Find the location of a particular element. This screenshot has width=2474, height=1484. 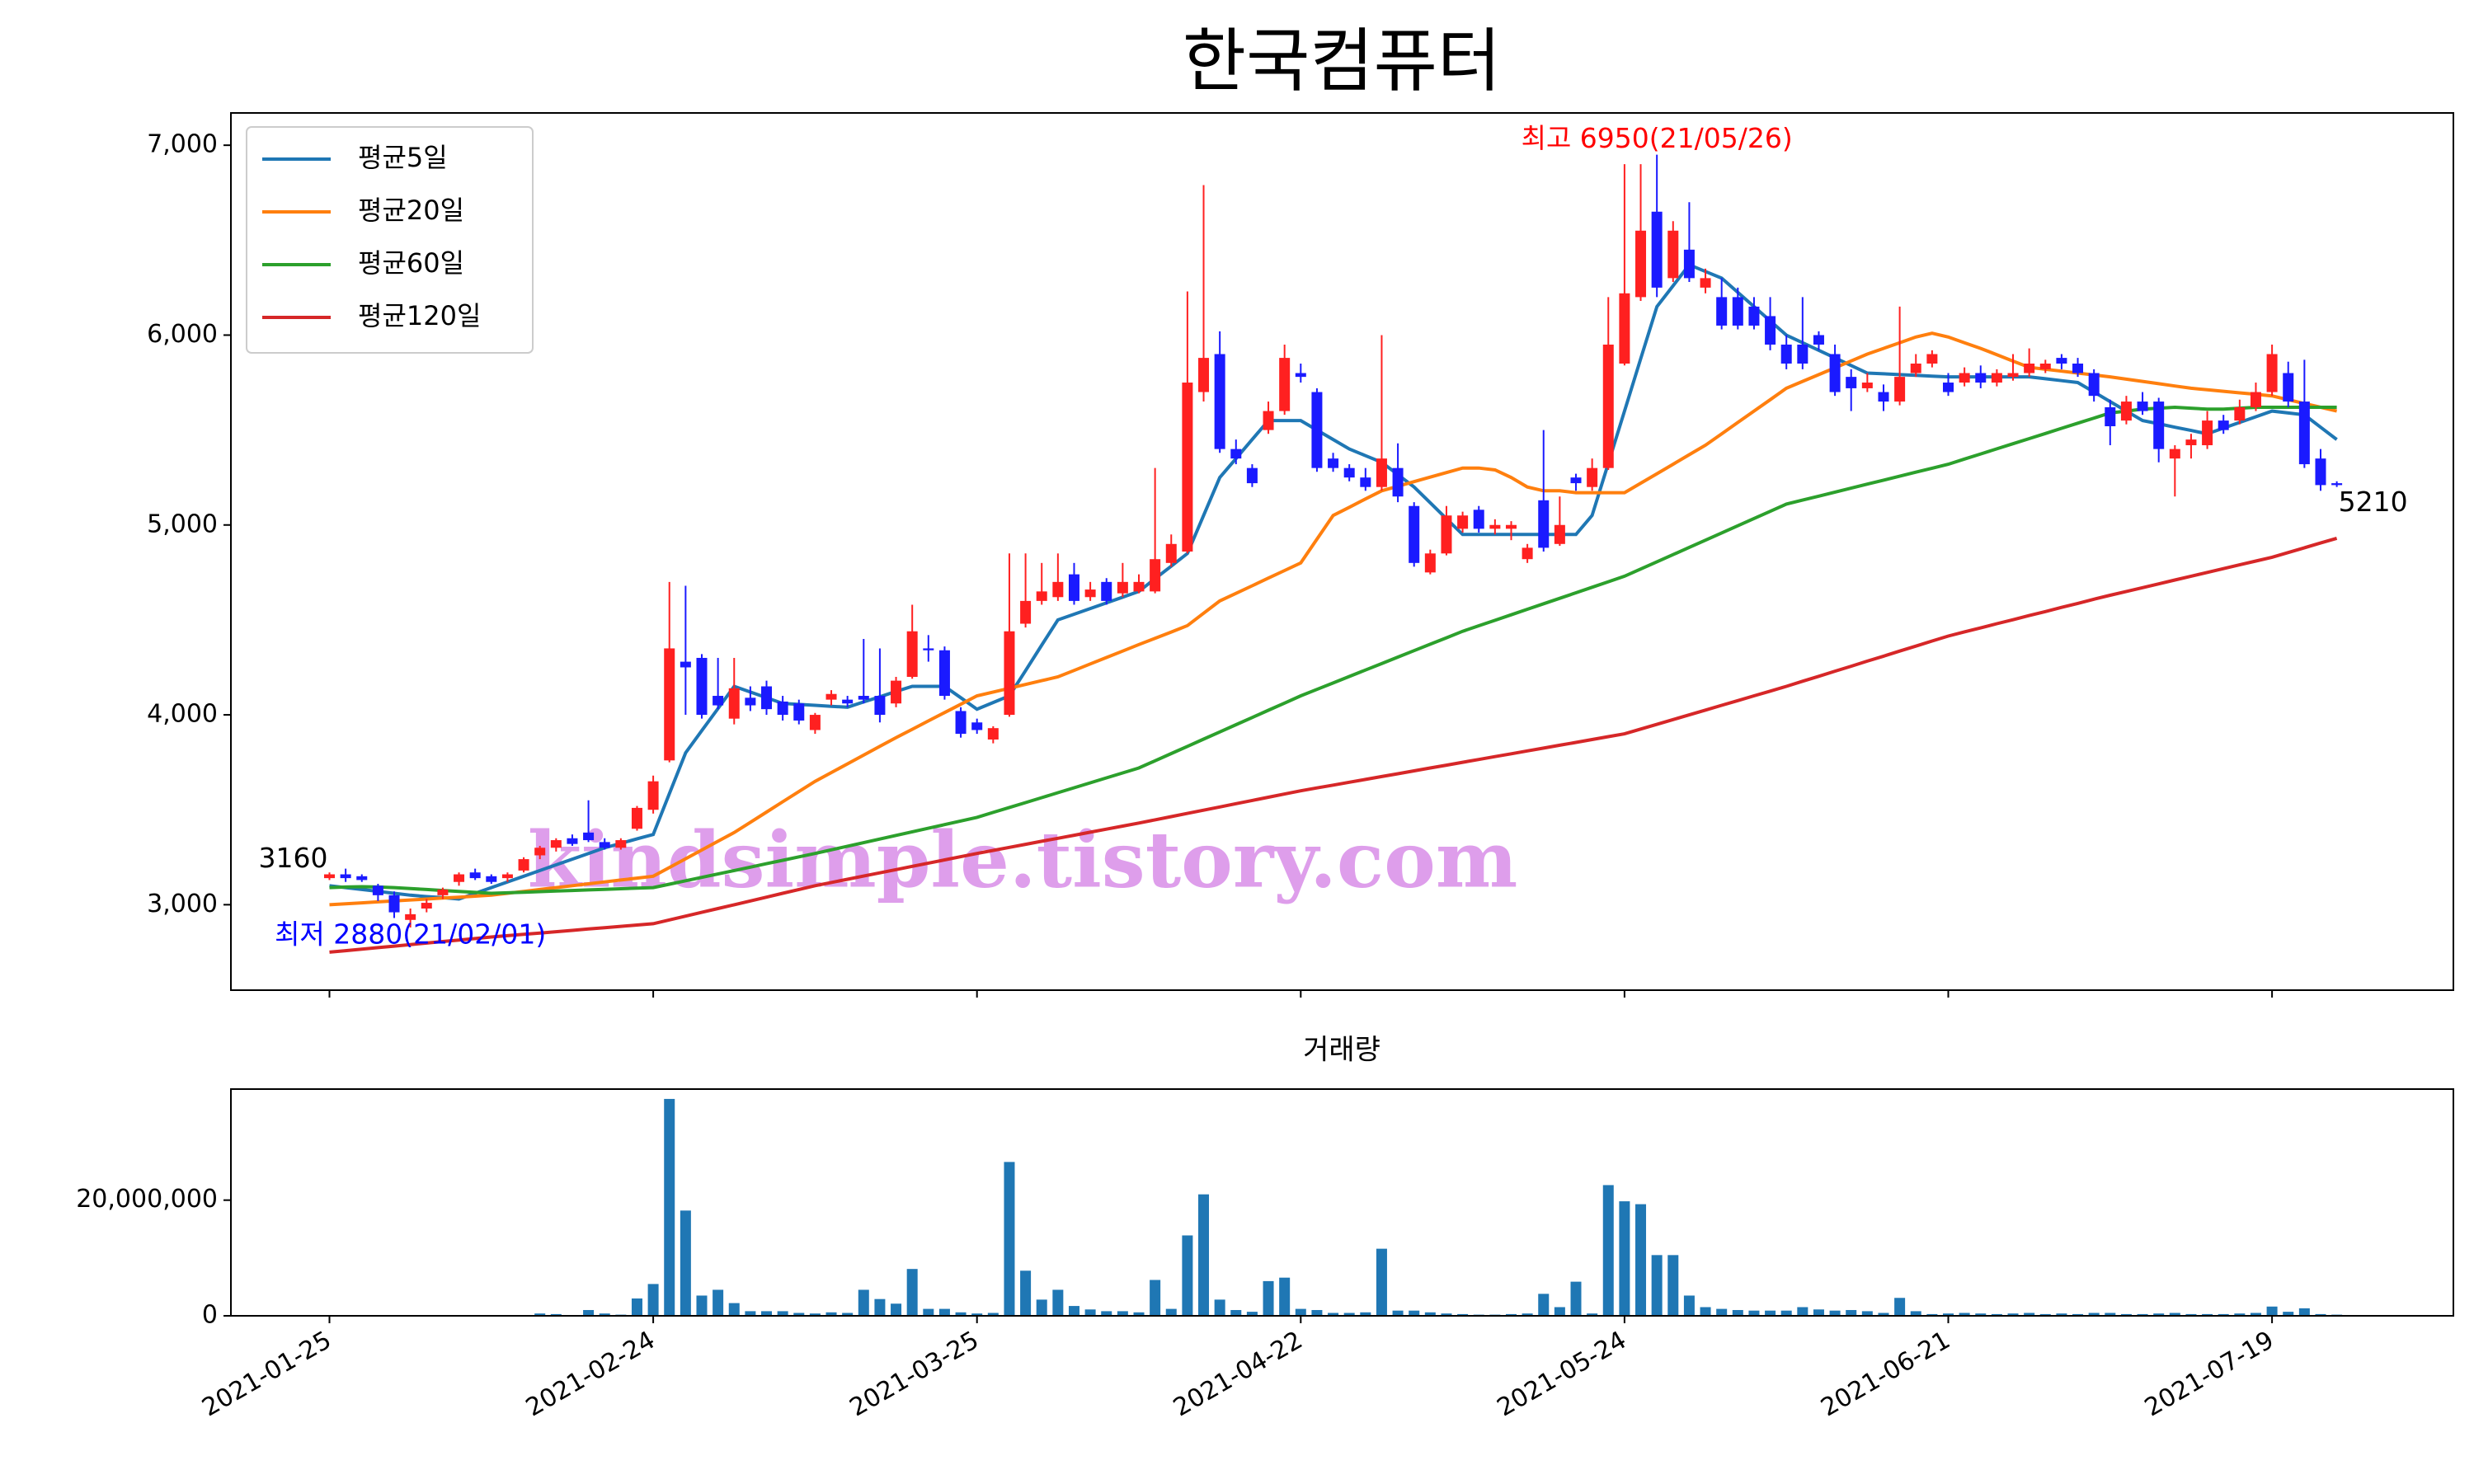

legend-label: 평균5일 is located at coordinates (403, 157).